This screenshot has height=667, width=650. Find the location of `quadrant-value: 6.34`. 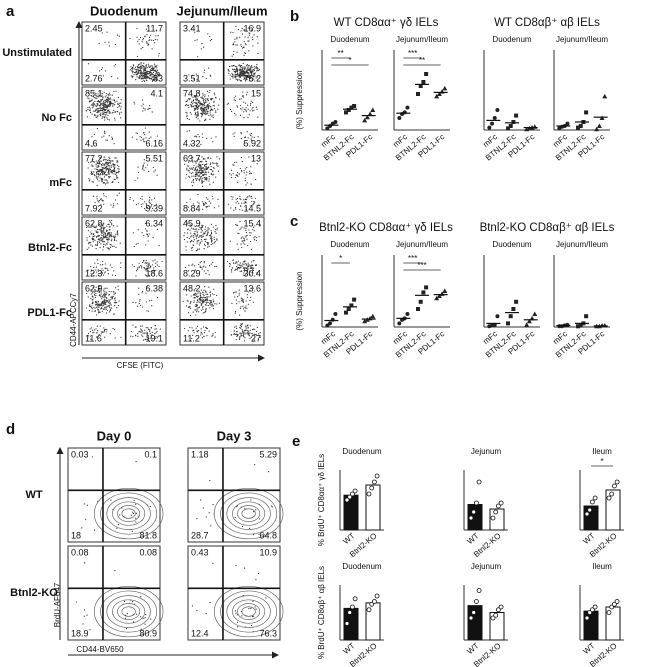

quadrant-value: 6.34 is located at coordinates (154, 223).